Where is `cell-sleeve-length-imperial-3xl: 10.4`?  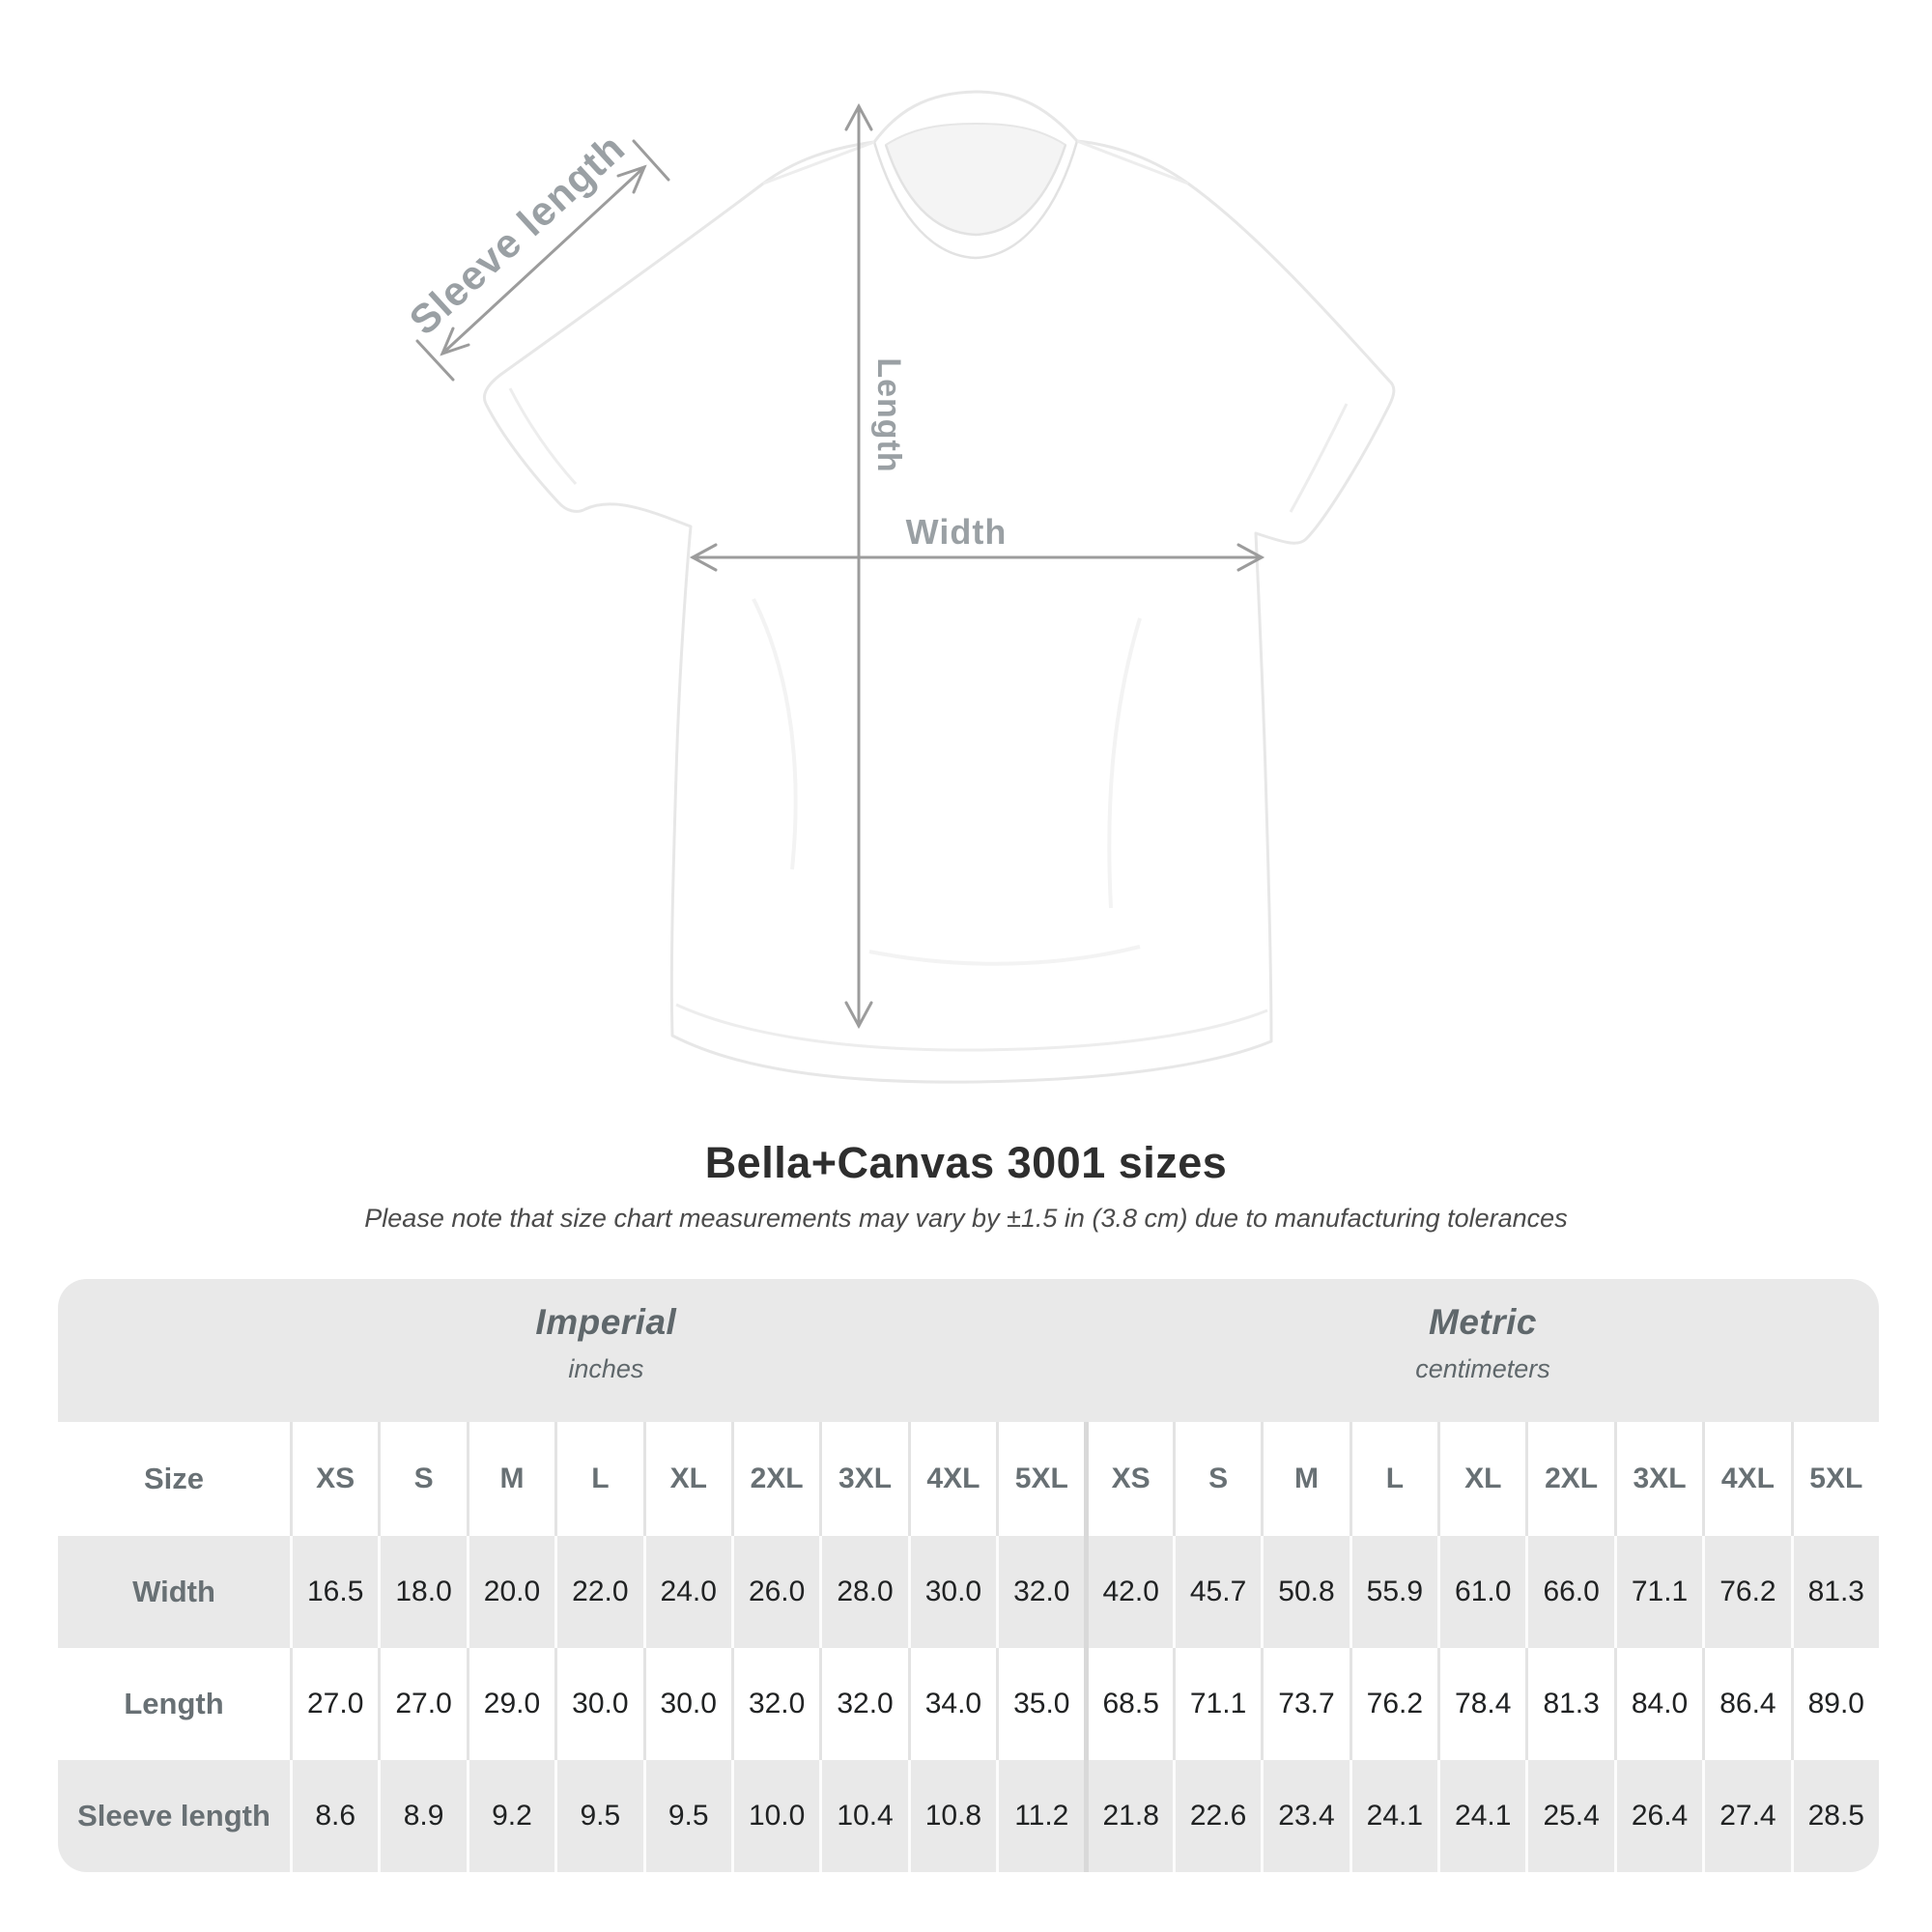 cell-sleeve-length-imperial-3xl: 10.4 is located at coordinates (863, 1816).